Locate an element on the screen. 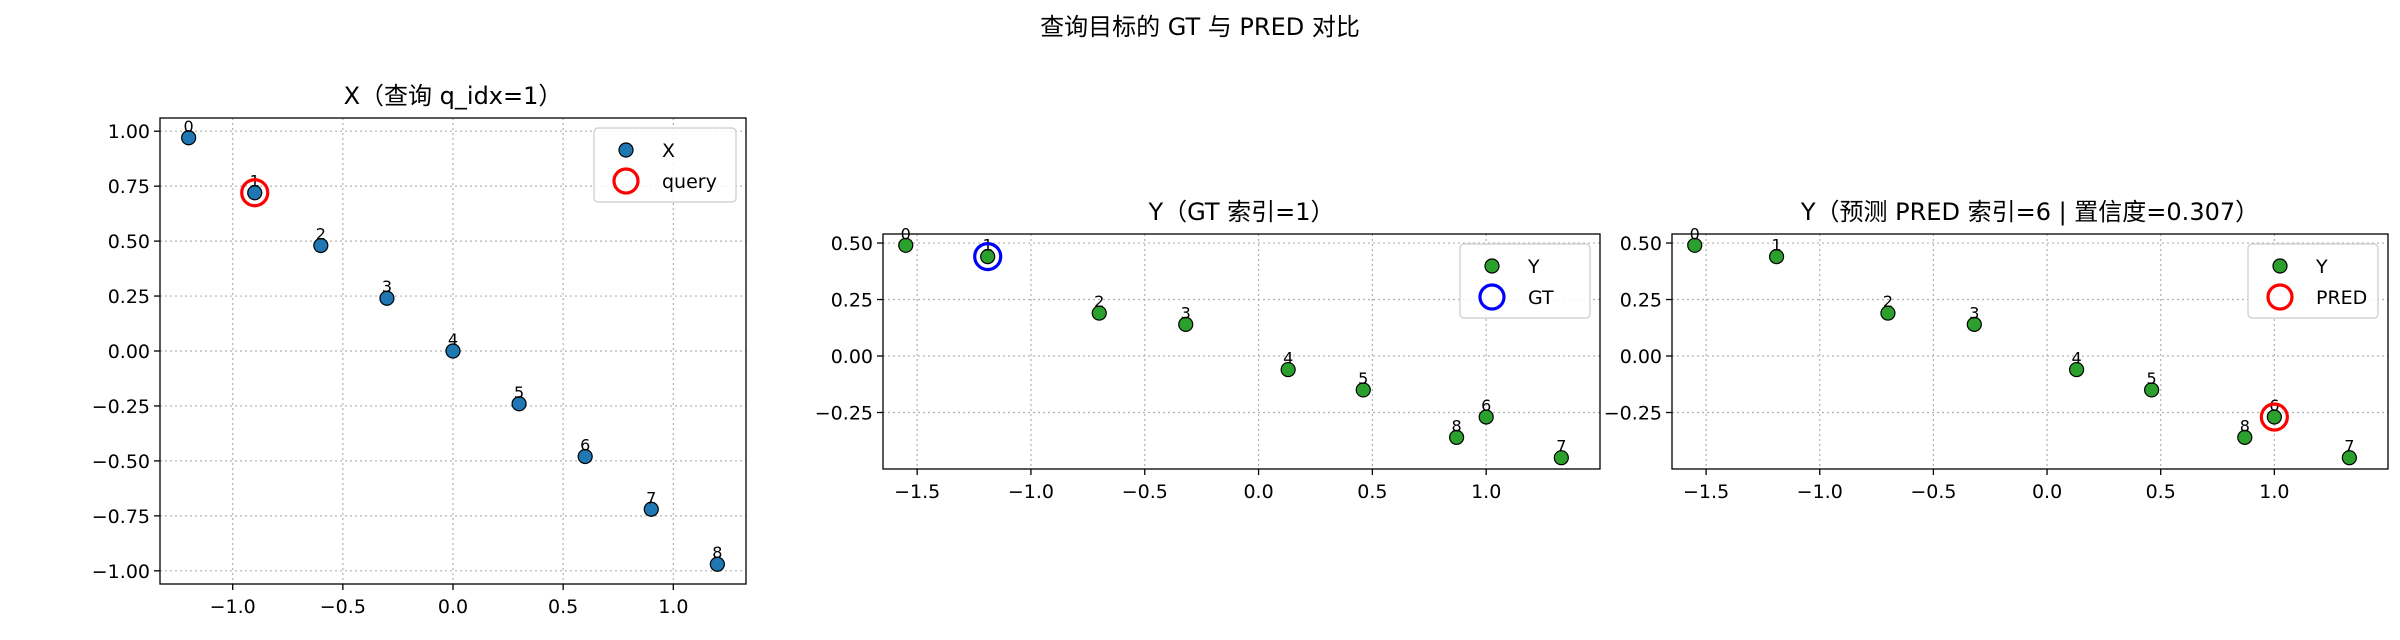  legend-highlight-label: PRED is located at coordinates (2341, 298).